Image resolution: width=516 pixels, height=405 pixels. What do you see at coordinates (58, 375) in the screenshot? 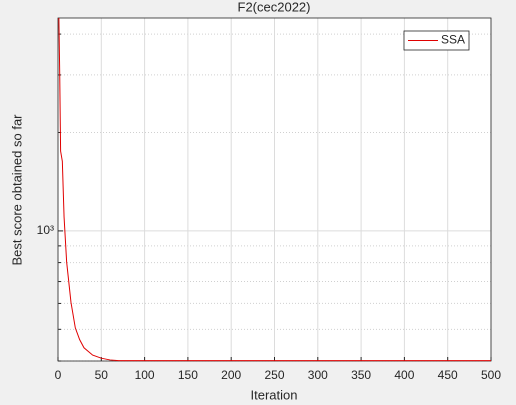
I see `x-tick-label: 0` at bounding box center [58, 375].